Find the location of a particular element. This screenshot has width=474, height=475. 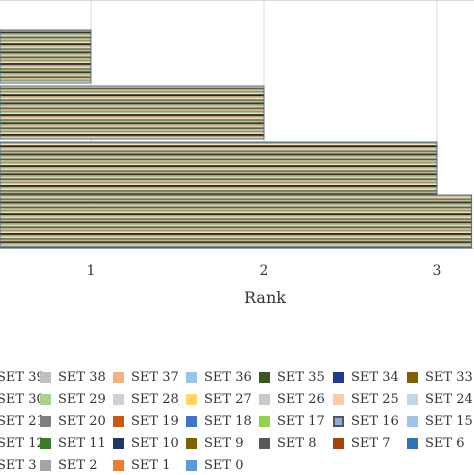

legend-label: SET 10 is located at coordinates (155, 443).